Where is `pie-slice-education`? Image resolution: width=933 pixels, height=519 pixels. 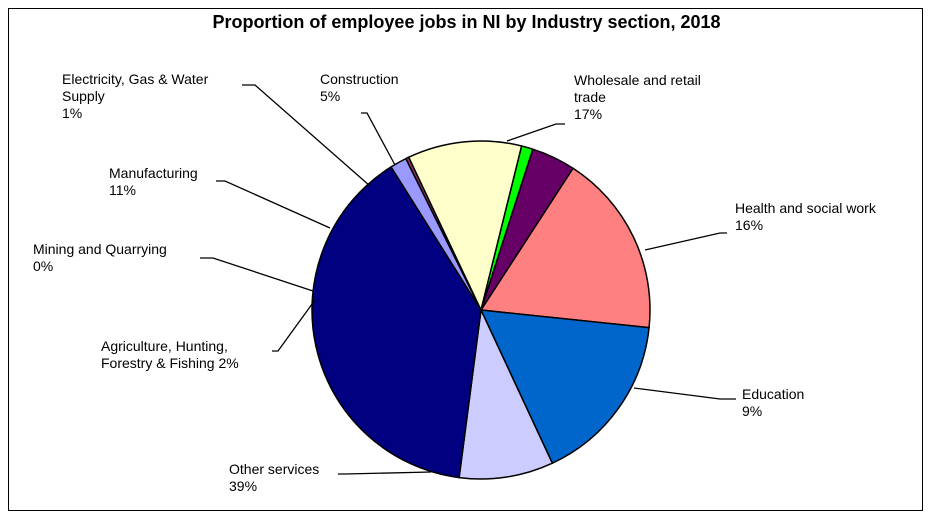 pie-slice-education is located at coordinates (506, 394).